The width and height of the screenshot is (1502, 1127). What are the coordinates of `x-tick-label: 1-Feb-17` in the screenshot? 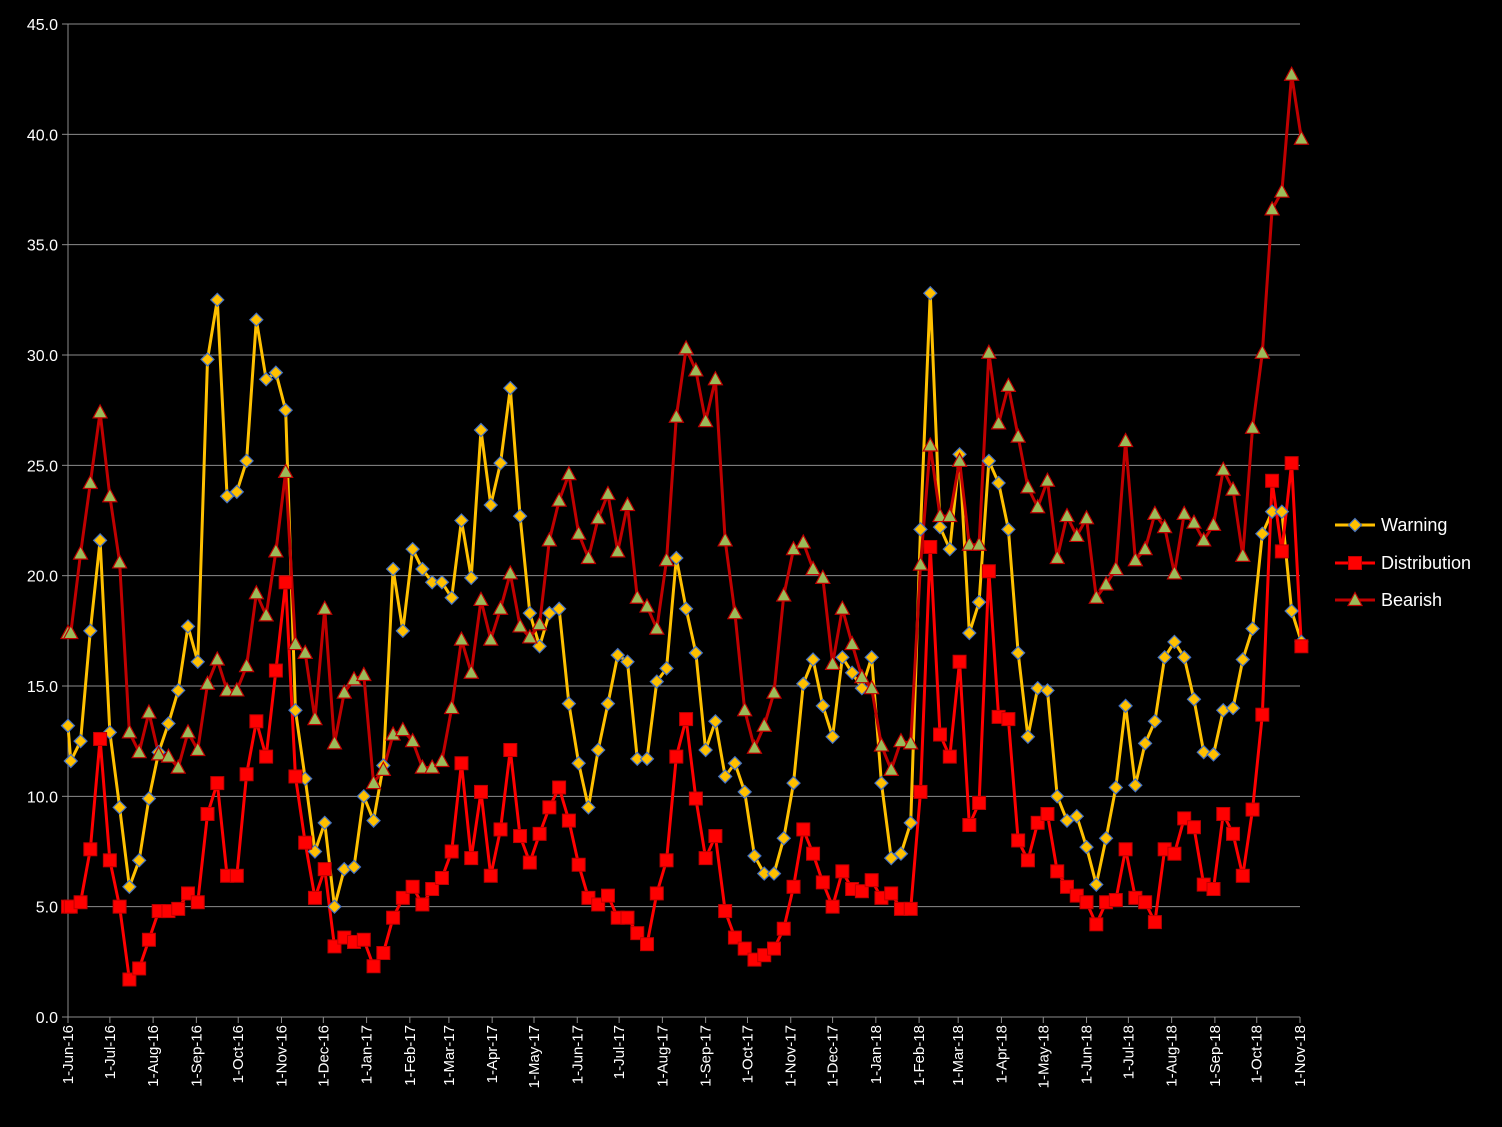 It's located at (410, 1055).